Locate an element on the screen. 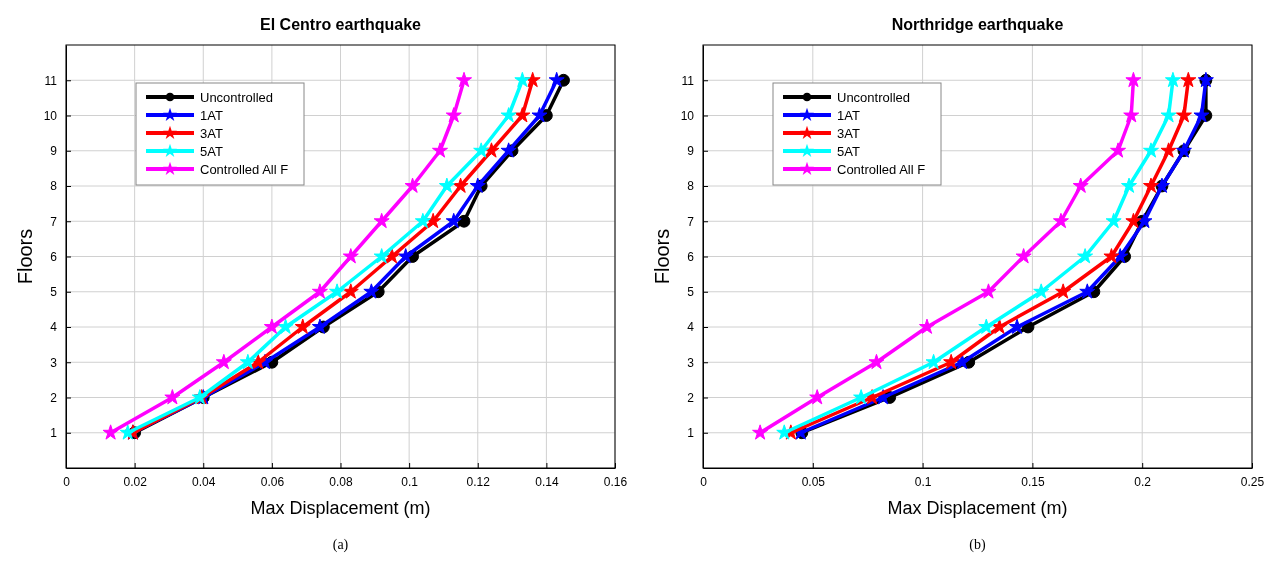 This screenshot has height=562, width=1274. text: (b) is located at coordinates (977, 545).